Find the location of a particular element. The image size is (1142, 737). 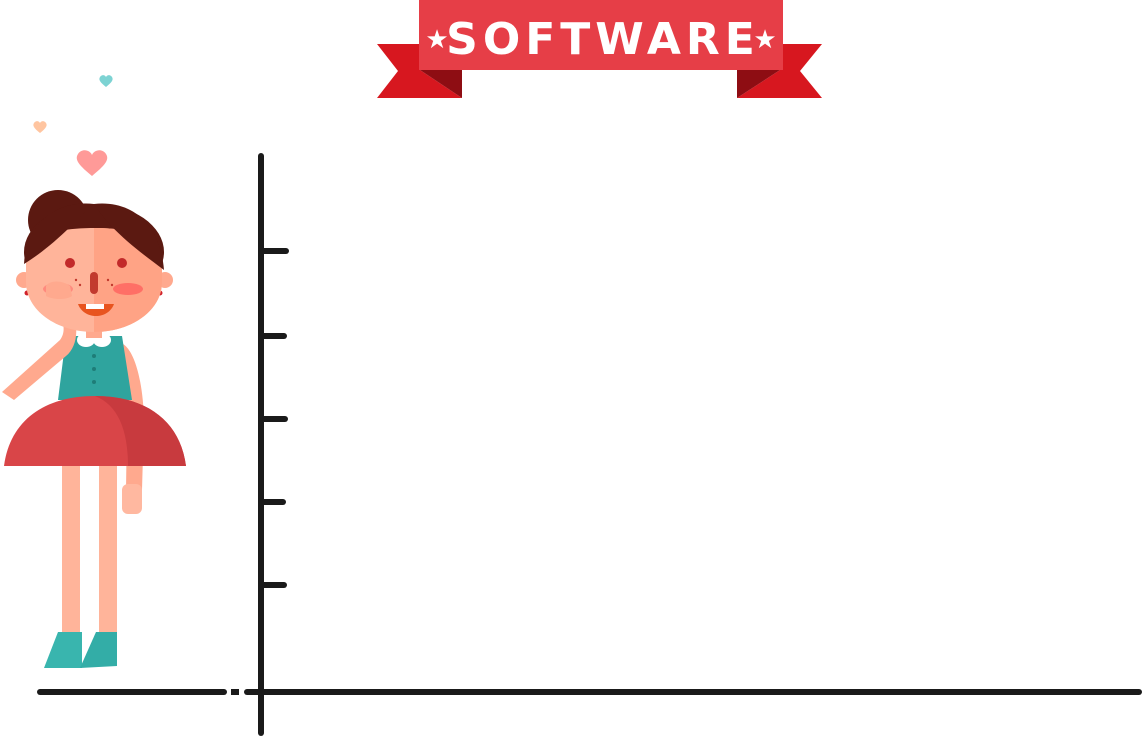

teeth is located at coordinates (95, 306).